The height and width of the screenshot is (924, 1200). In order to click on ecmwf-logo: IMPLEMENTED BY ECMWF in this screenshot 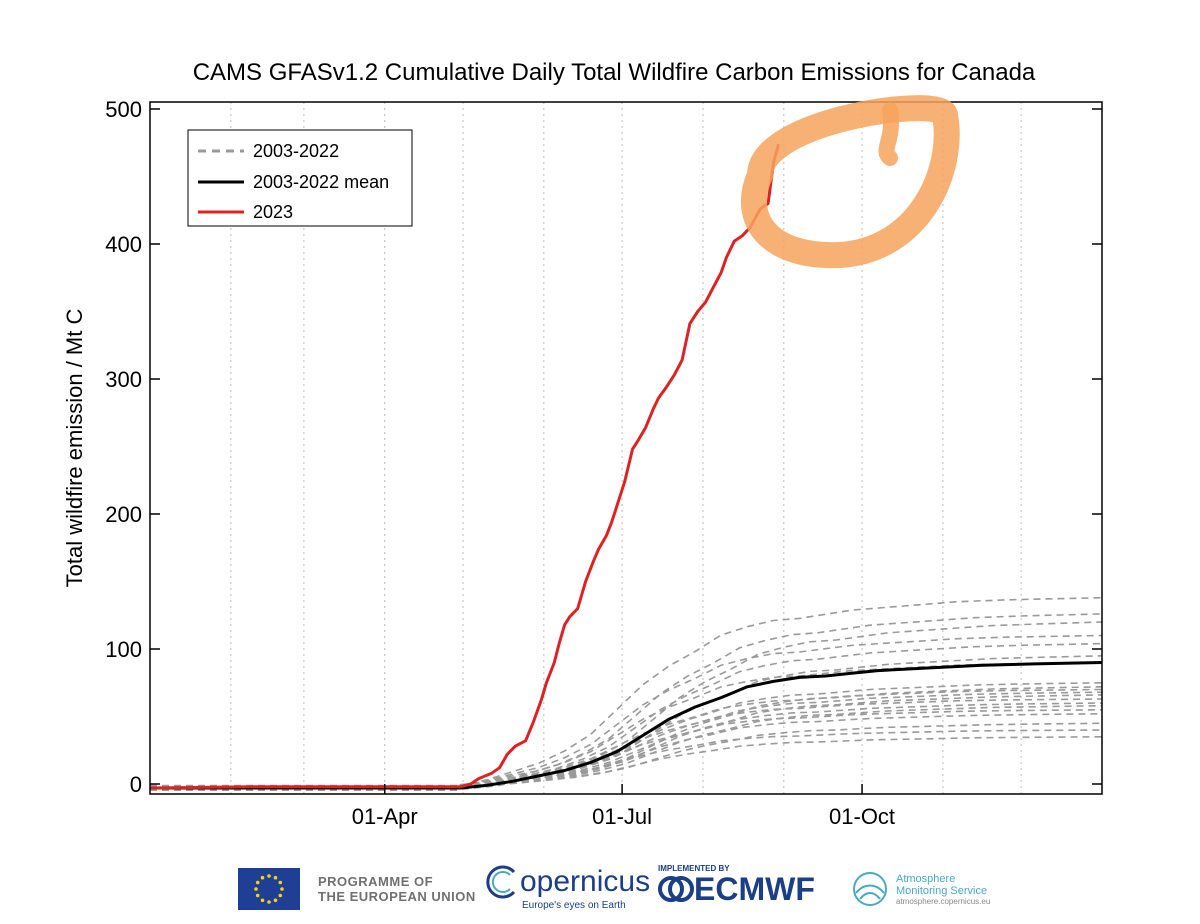, I will do `click(736, 889)`.